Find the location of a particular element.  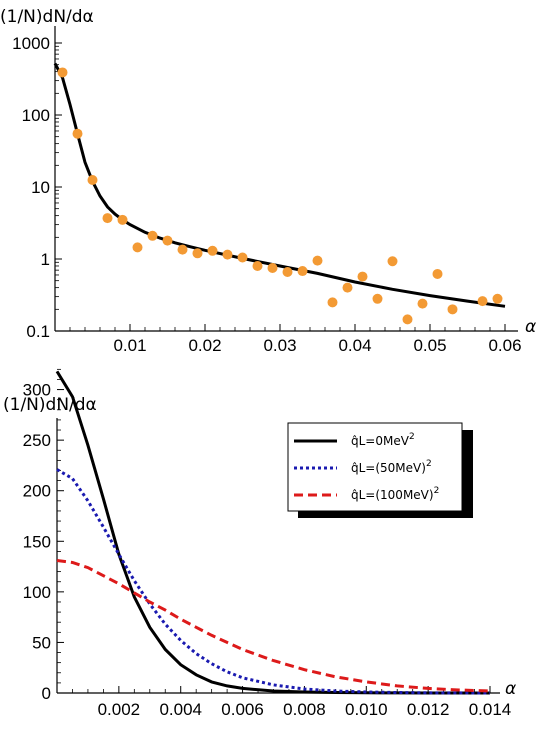

legend-label-text: q̂L=(100MeV) is located at coordinates (392, 495).